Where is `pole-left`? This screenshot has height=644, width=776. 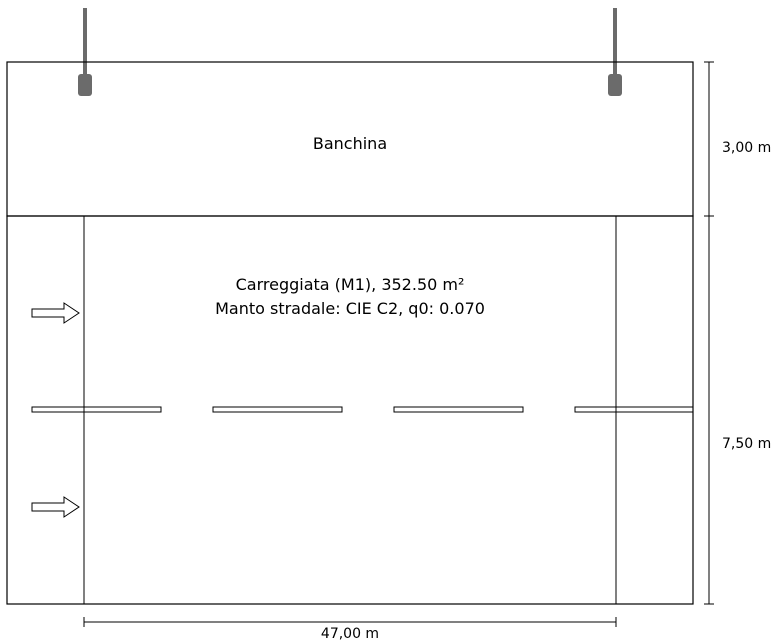
pole-left is located at coordinates (85, 52).